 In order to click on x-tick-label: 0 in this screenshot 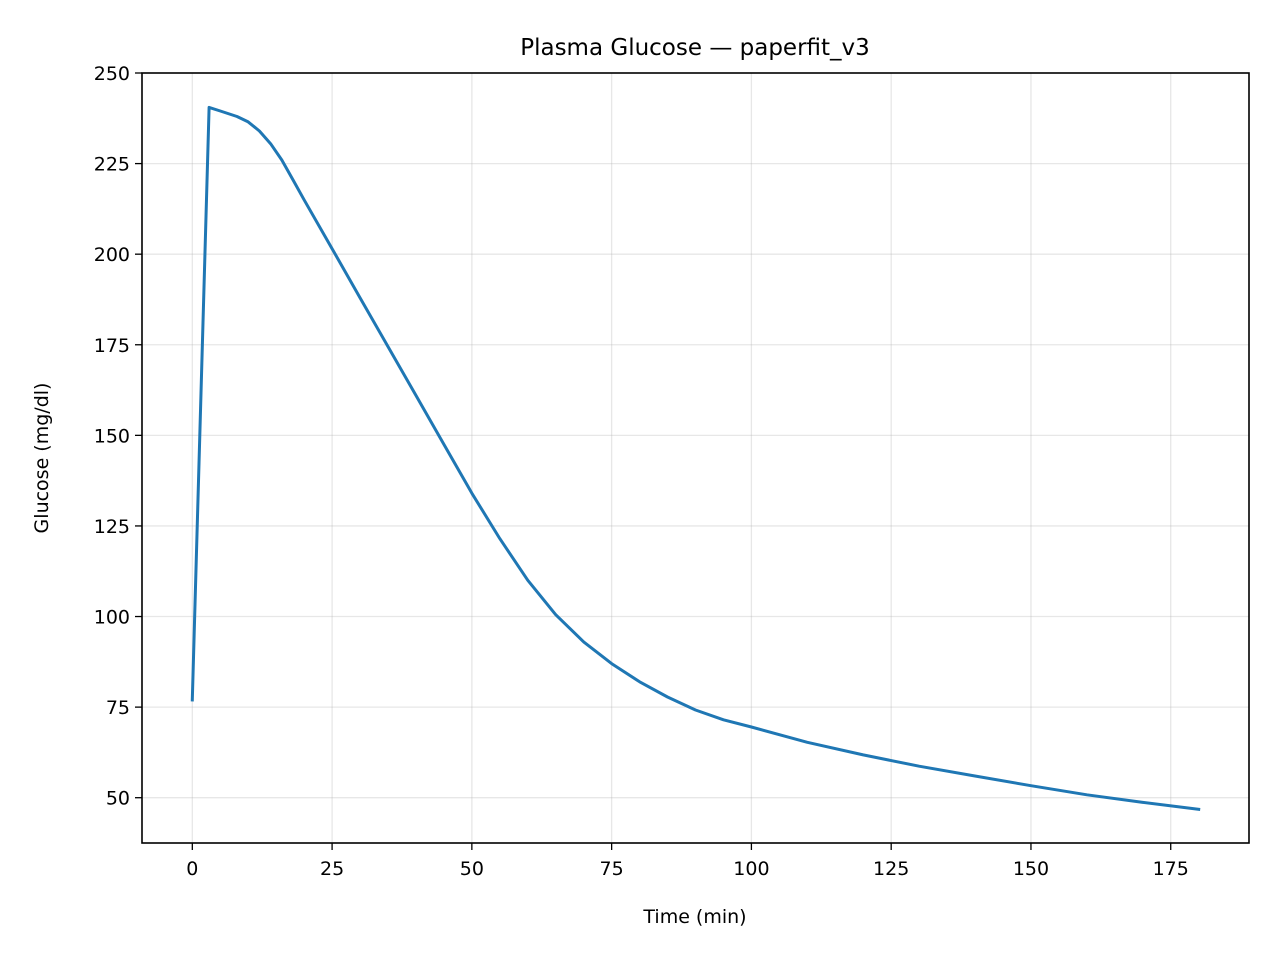, I will do `click(192, 869)`.